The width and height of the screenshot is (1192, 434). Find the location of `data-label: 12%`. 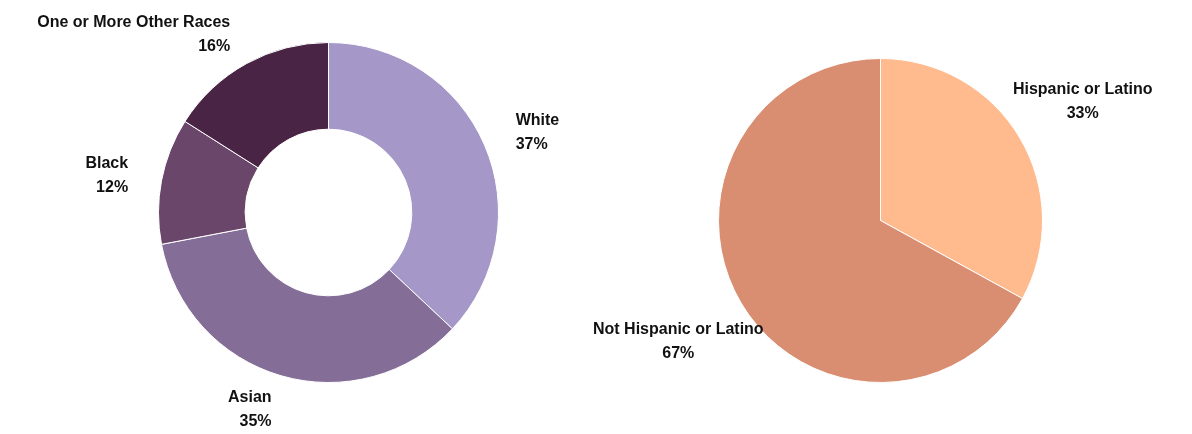

data-label: 12% is located at coordinates (112, 186).